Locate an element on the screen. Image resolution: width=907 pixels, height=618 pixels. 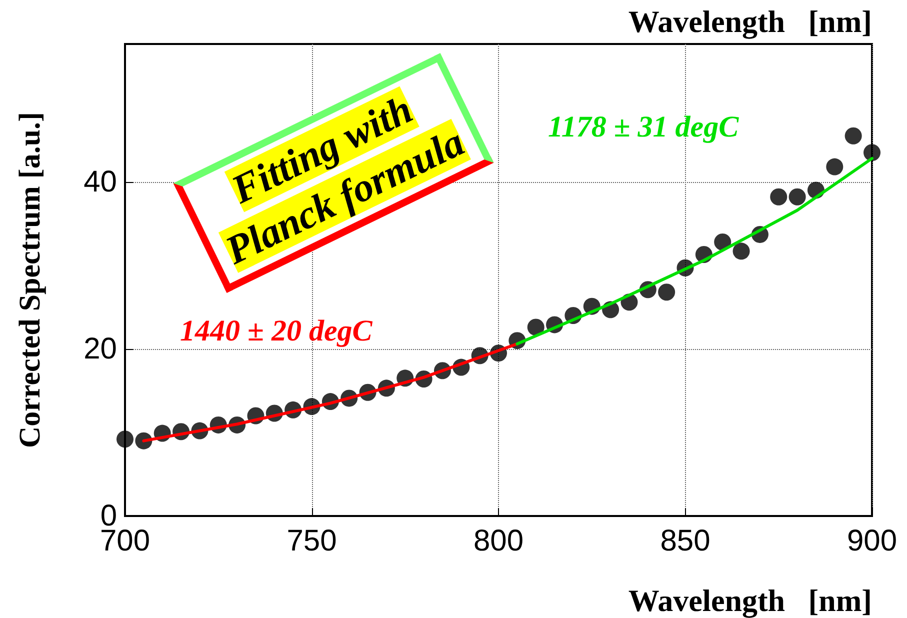
y-tick-label: 20 is located at coordinates (100, 349).